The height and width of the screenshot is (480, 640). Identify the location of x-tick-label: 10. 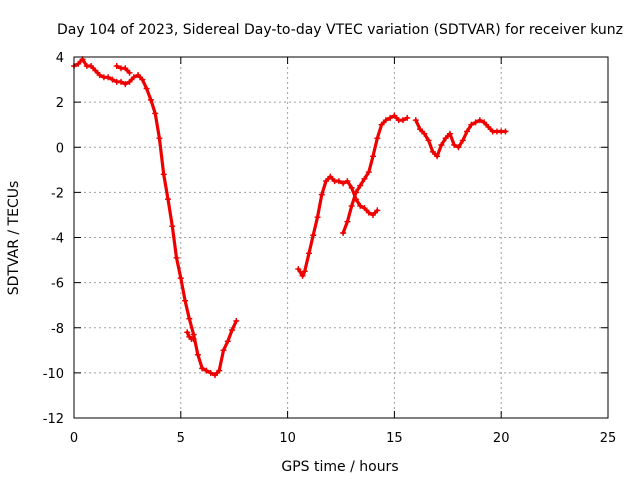
(287, 438).